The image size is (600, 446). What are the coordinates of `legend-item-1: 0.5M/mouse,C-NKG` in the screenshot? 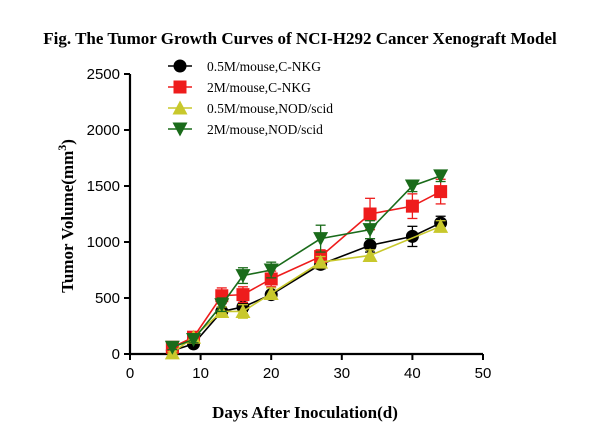 It's located at (244, 66).